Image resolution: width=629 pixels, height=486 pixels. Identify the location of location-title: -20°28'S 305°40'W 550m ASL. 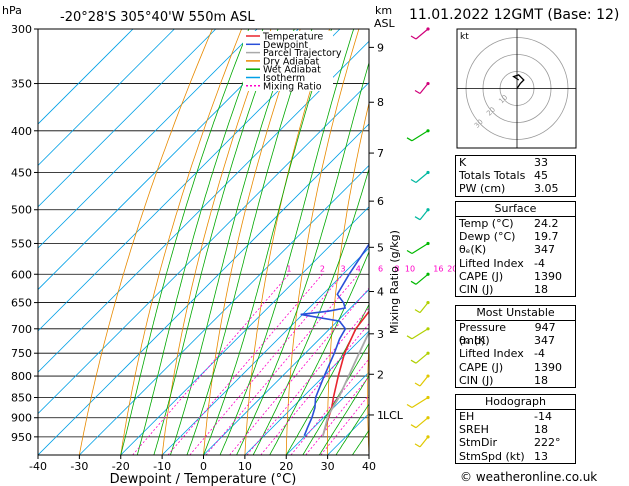
(157, 17).